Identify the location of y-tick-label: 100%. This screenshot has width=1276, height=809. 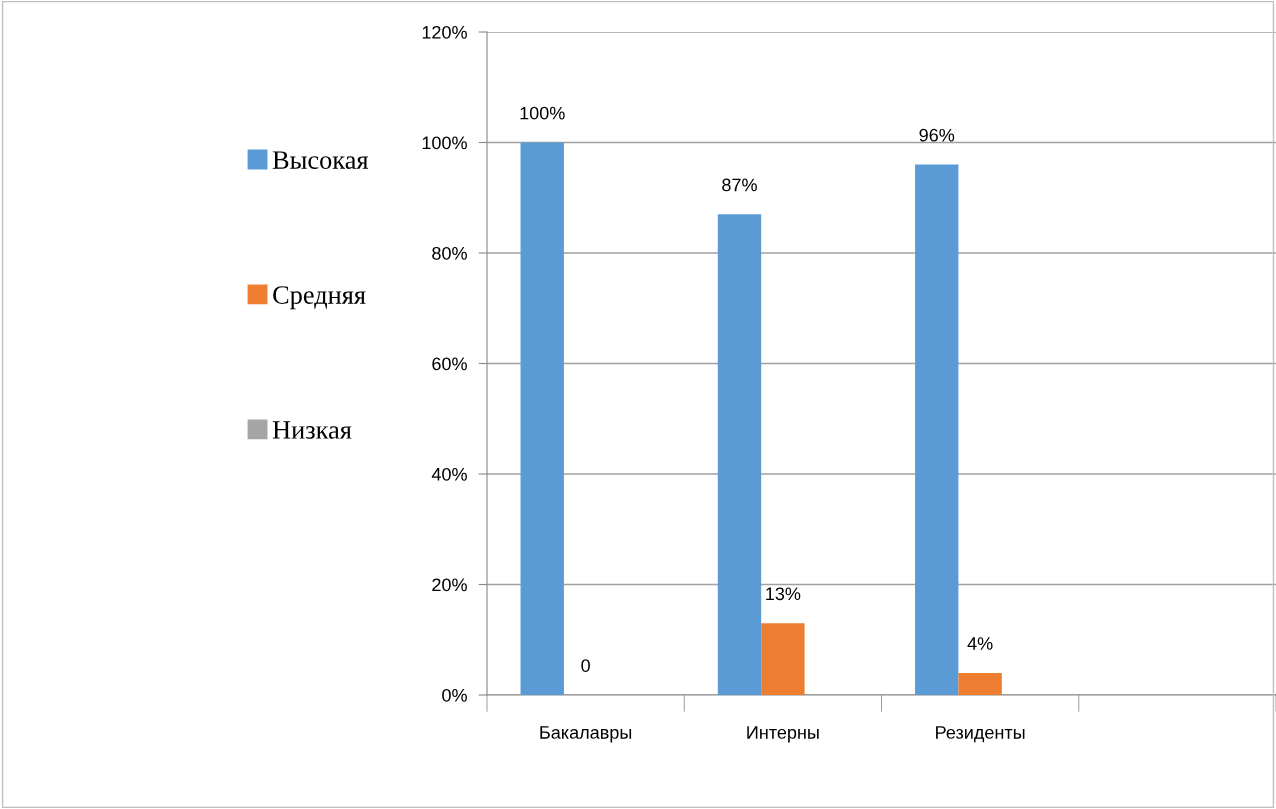
(444, 143).